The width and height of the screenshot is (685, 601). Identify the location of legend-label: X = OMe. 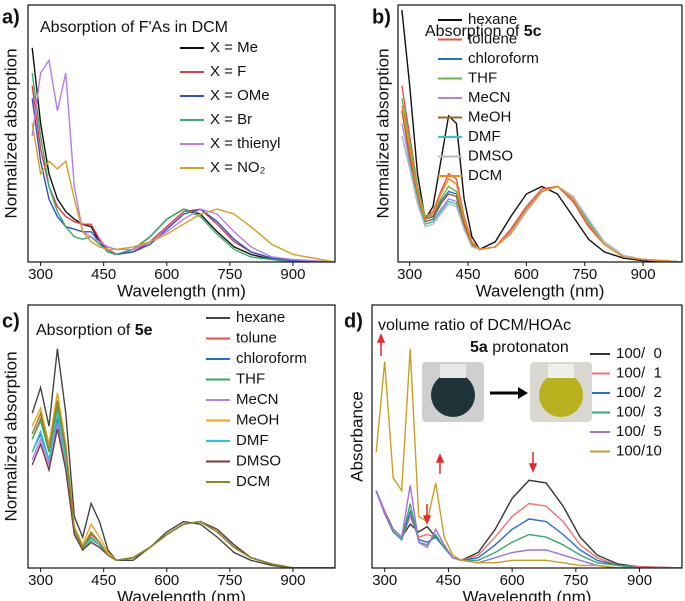
(240, 95).